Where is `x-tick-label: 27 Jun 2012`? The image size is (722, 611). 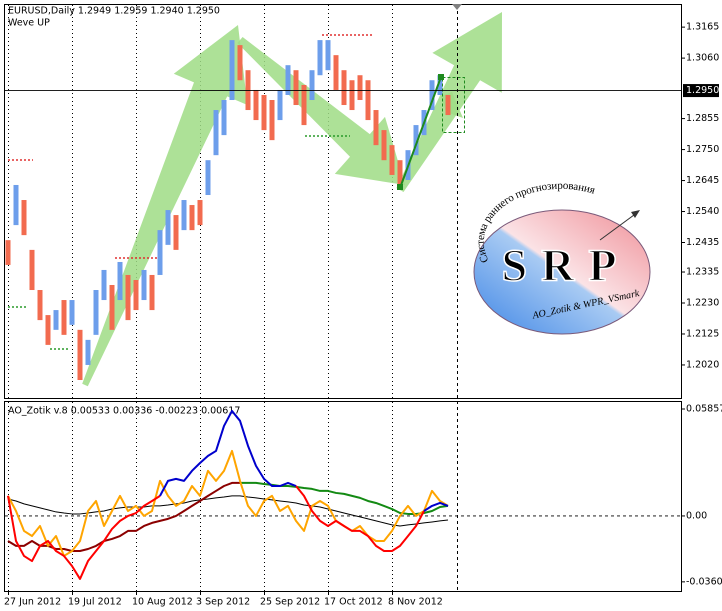
x-tick-label: 27 Jun 2012 is located at coordinates (32, 602).